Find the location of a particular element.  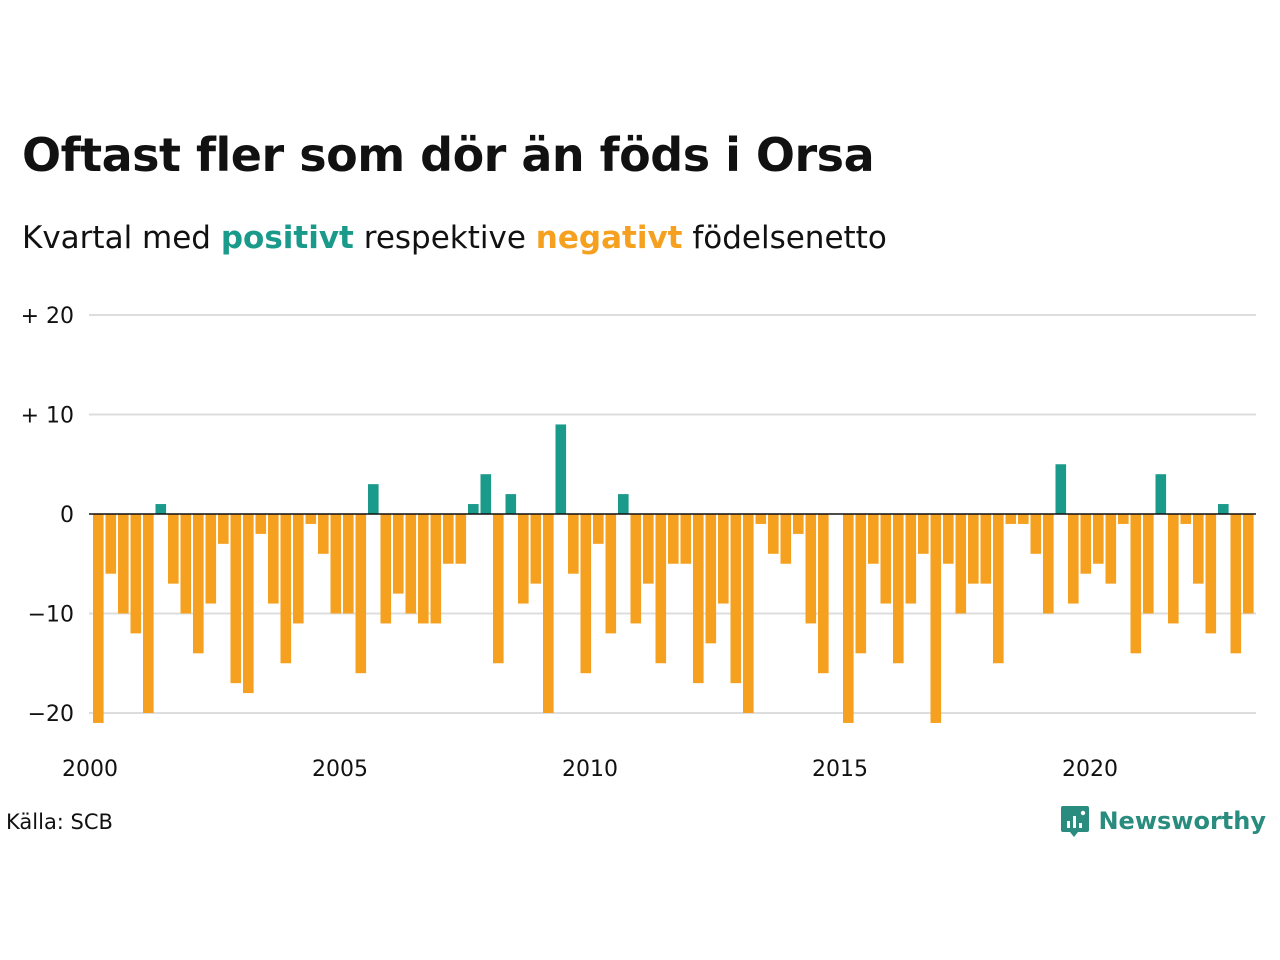

x-tick-label: 2000 is located at coordinates (90, 769).